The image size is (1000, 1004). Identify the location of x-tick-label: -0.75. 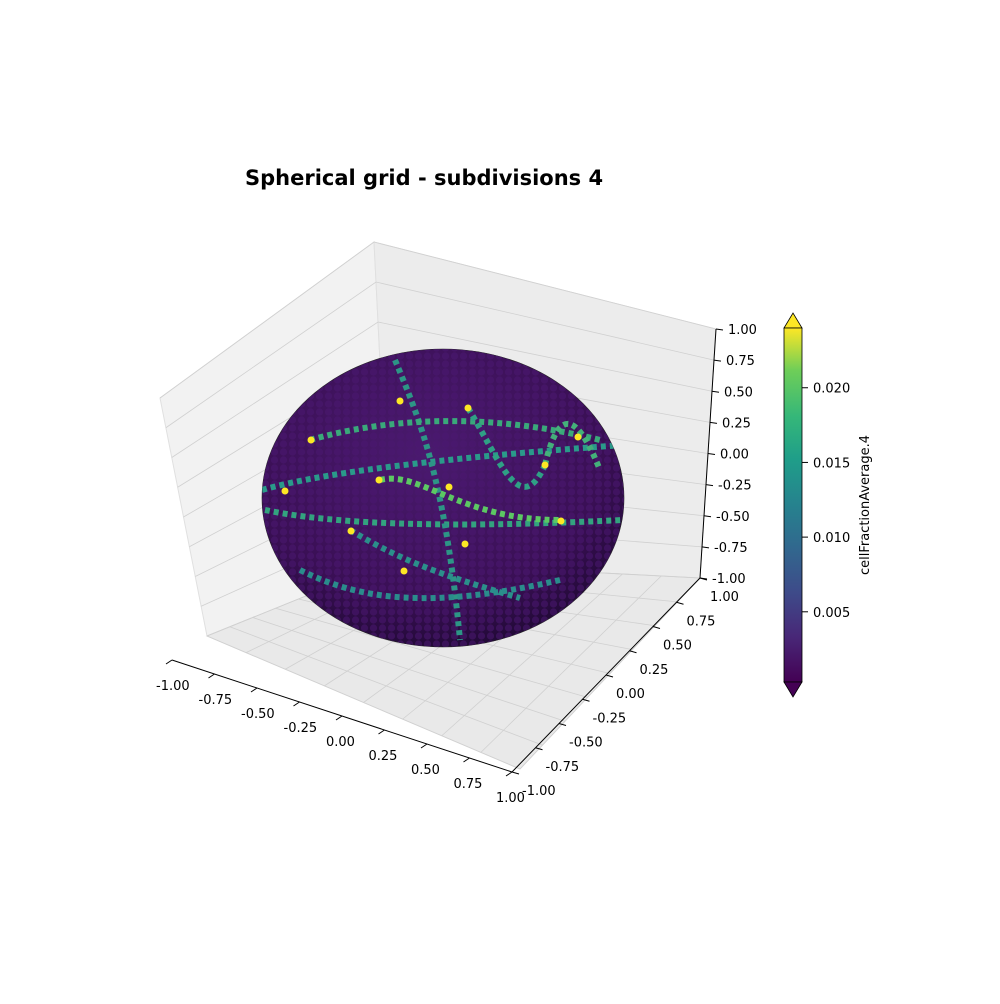
(216, 700).